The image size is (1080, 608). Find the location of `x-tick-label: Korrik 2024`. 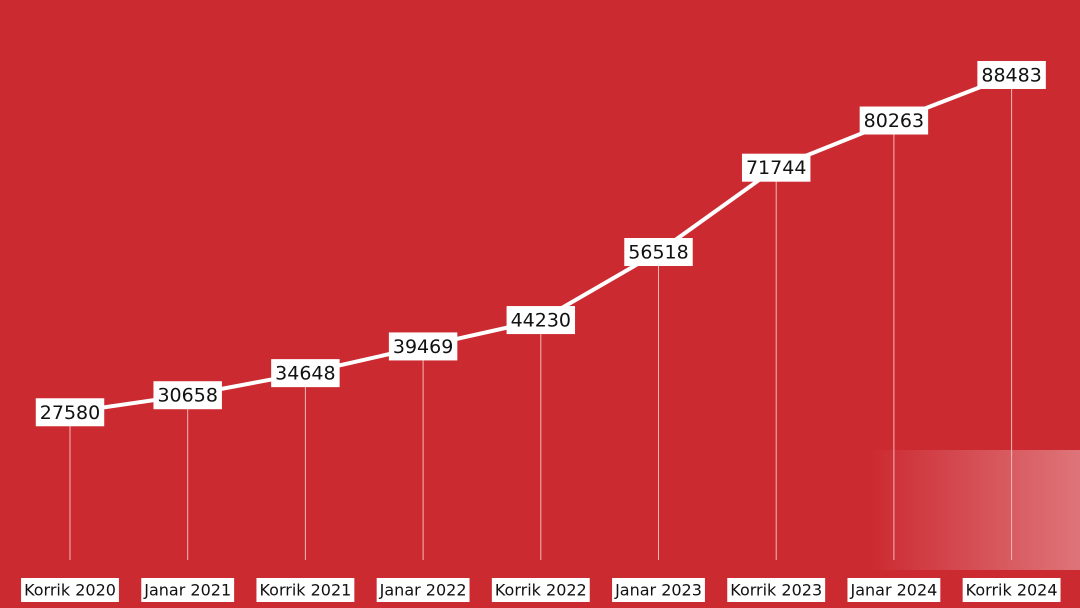

x-tick-label: Korrik 2024 is located at coordinates (1012, 590).